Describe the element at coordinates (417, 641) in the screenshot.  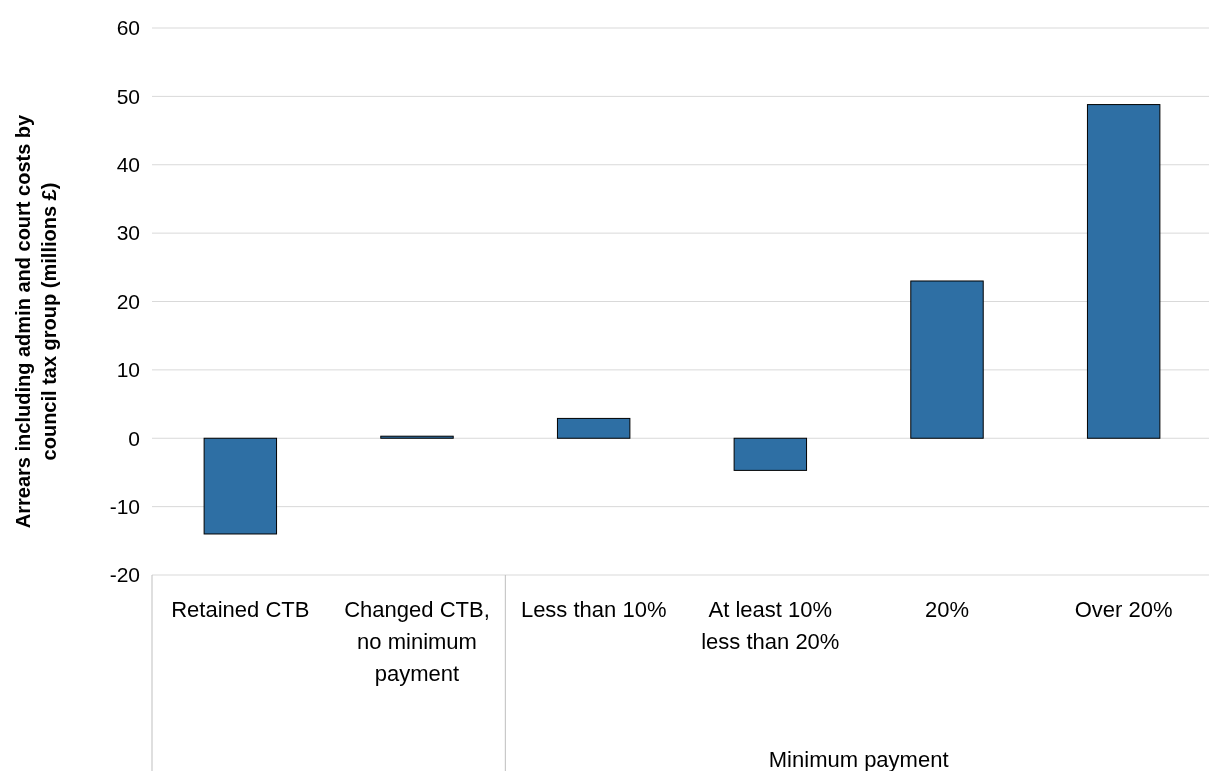
I see `x-tick-label: Changed CTB, no minimum payment` at that location.